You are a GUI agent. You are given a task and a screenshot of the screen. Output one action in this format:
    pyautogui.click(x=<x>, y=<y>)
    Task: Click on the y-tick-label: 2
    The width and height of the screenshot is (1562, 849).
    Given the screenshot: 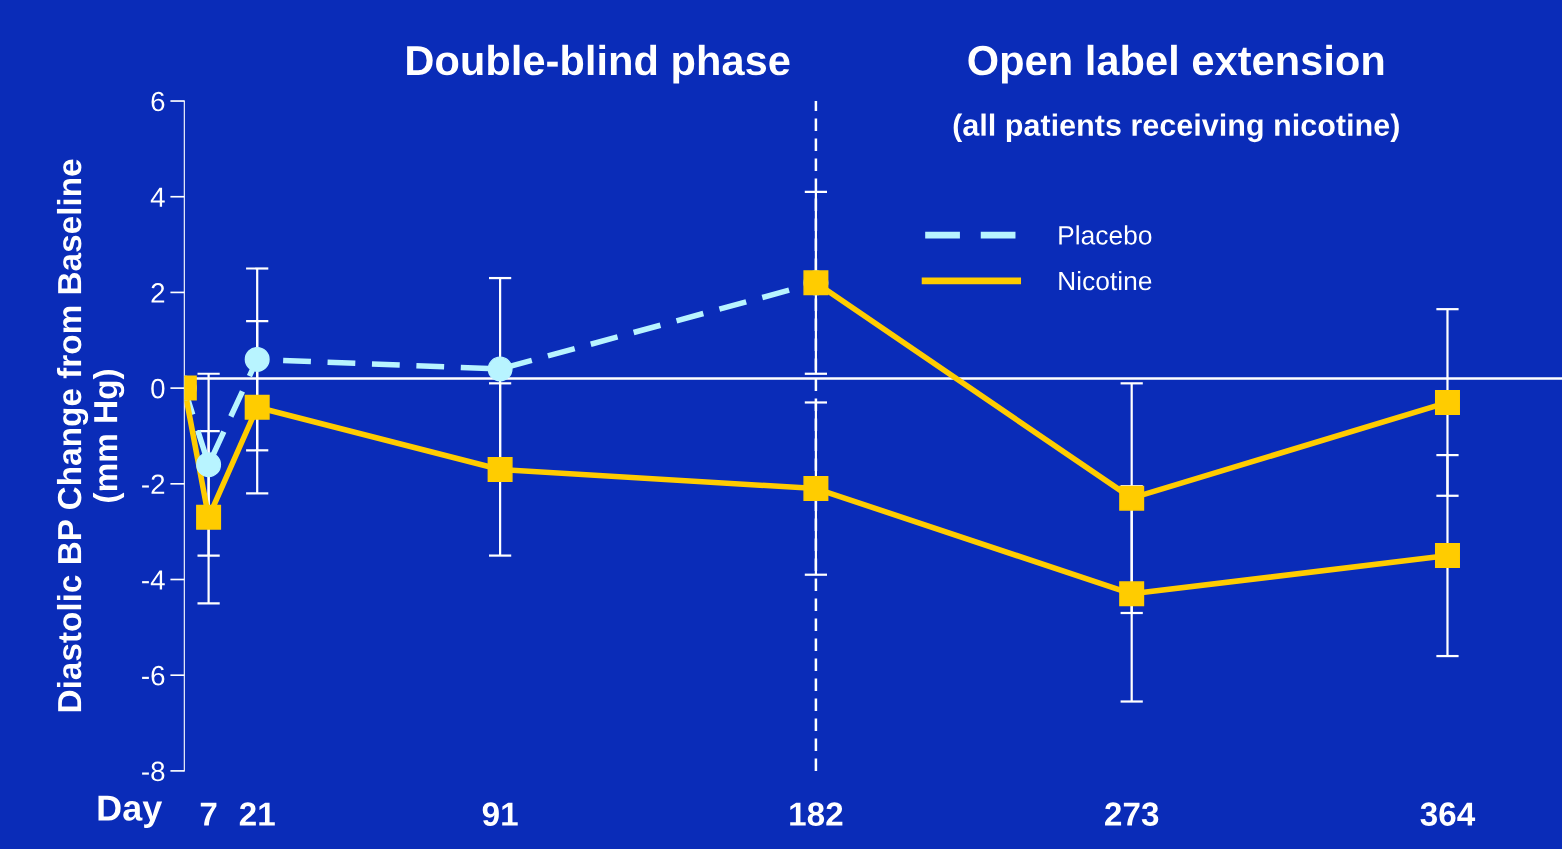 What is the action you would take?
    pyautogui.click(x=158, y=293)
    